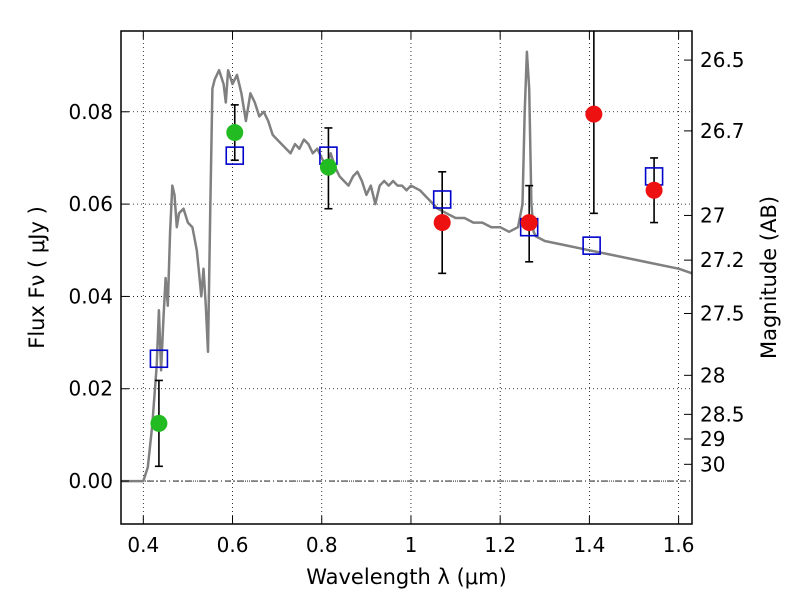 The width and height of the screenshot is (800, 600). Describe the element at coordinates (143, 545) in the screenshot. I see `x-tick-label: 0.4` at that location.